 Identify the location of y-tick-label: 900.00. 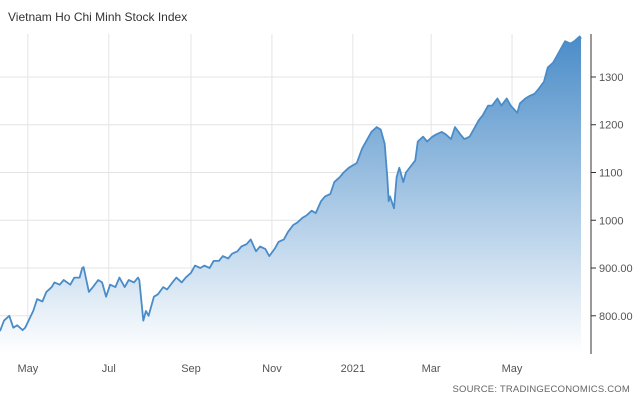
(616, 269).